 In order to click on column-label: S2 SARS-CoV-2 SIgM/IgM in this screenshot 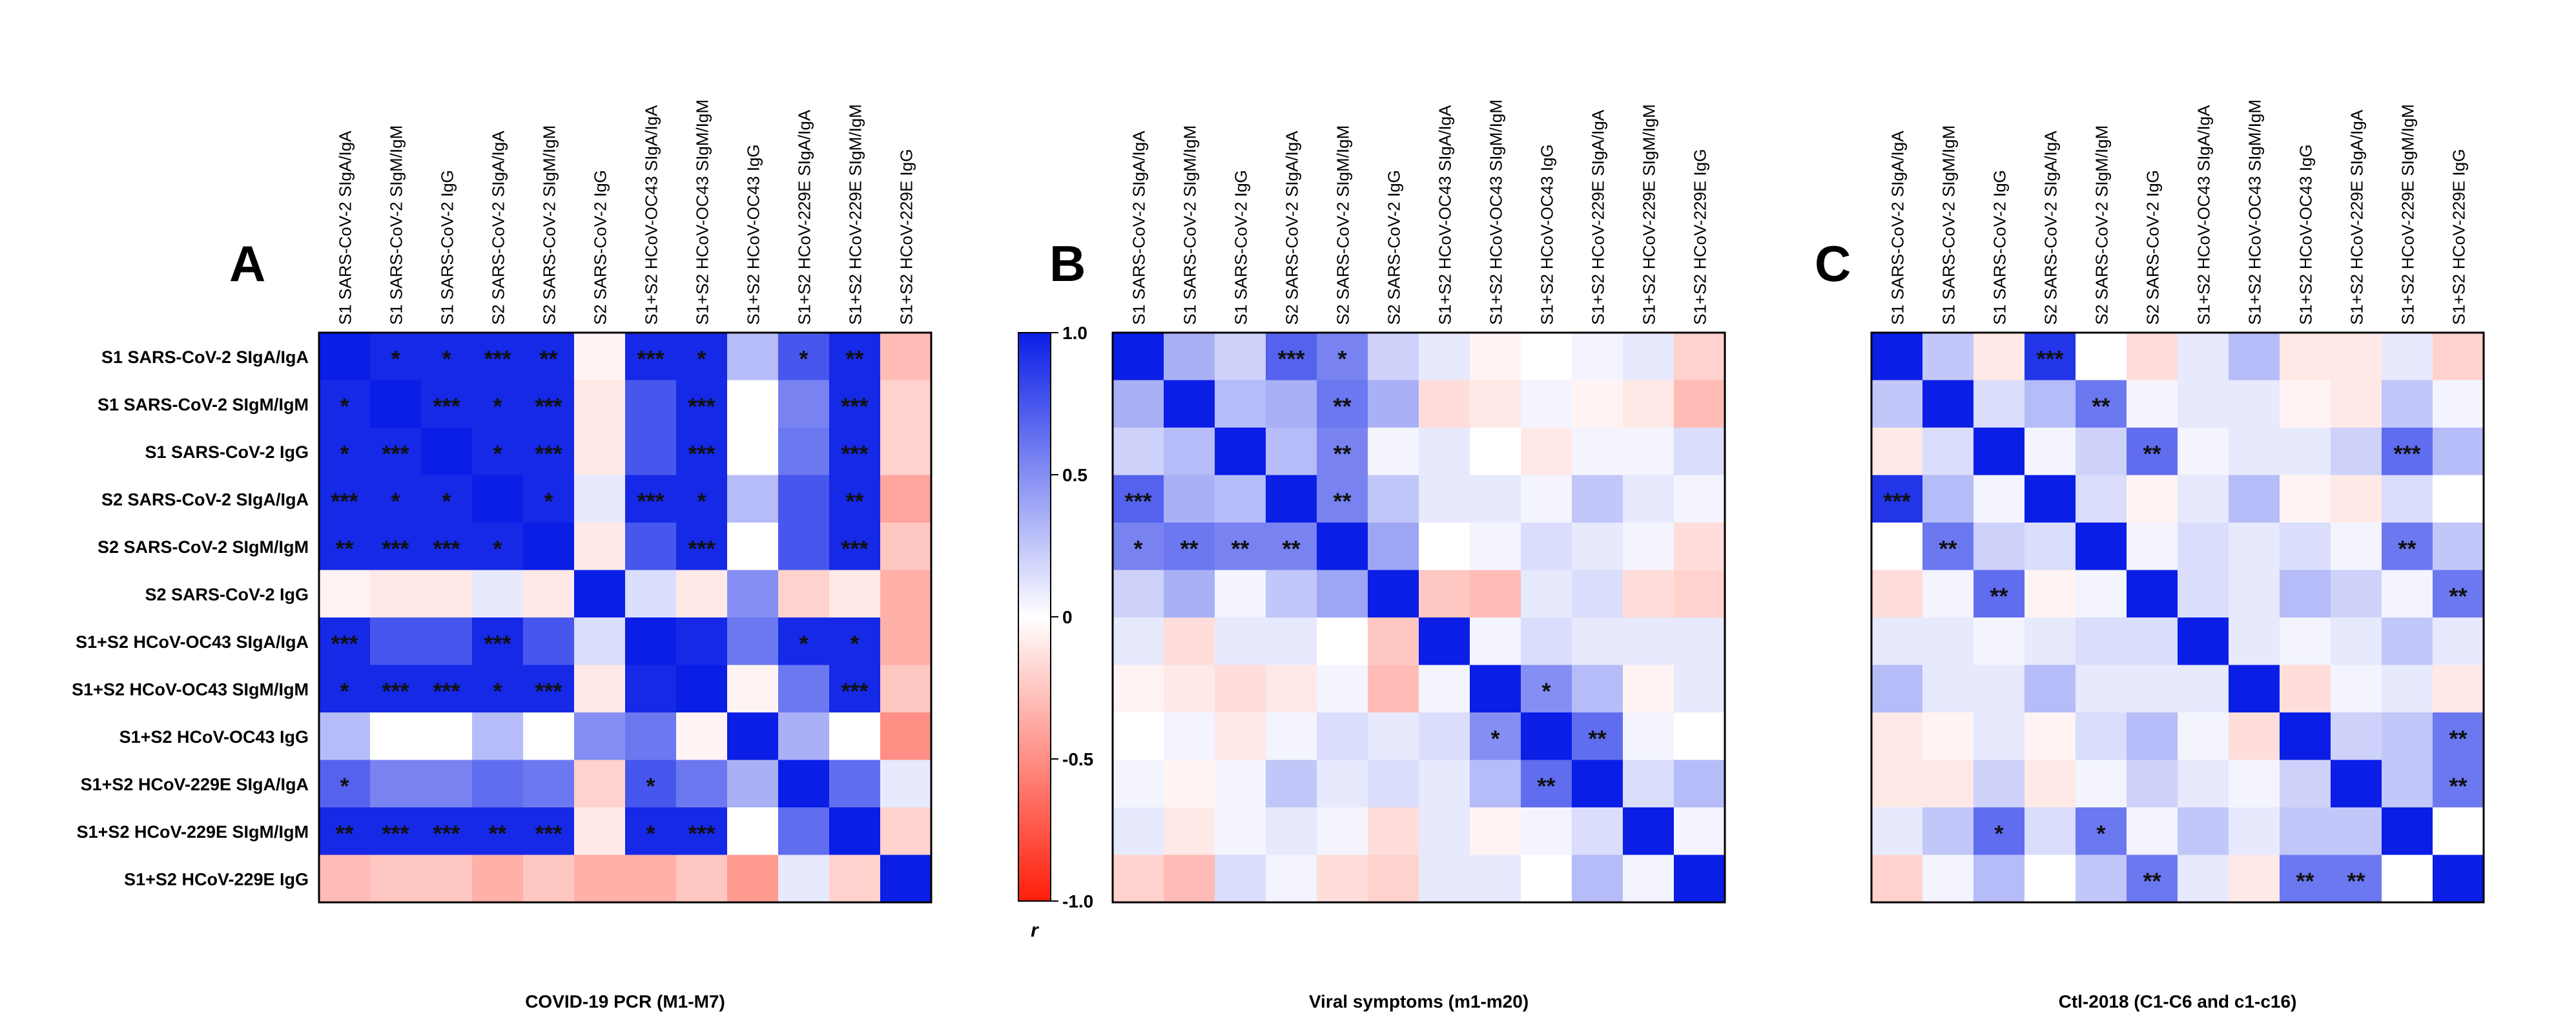, I will do `click(549, 225)`.